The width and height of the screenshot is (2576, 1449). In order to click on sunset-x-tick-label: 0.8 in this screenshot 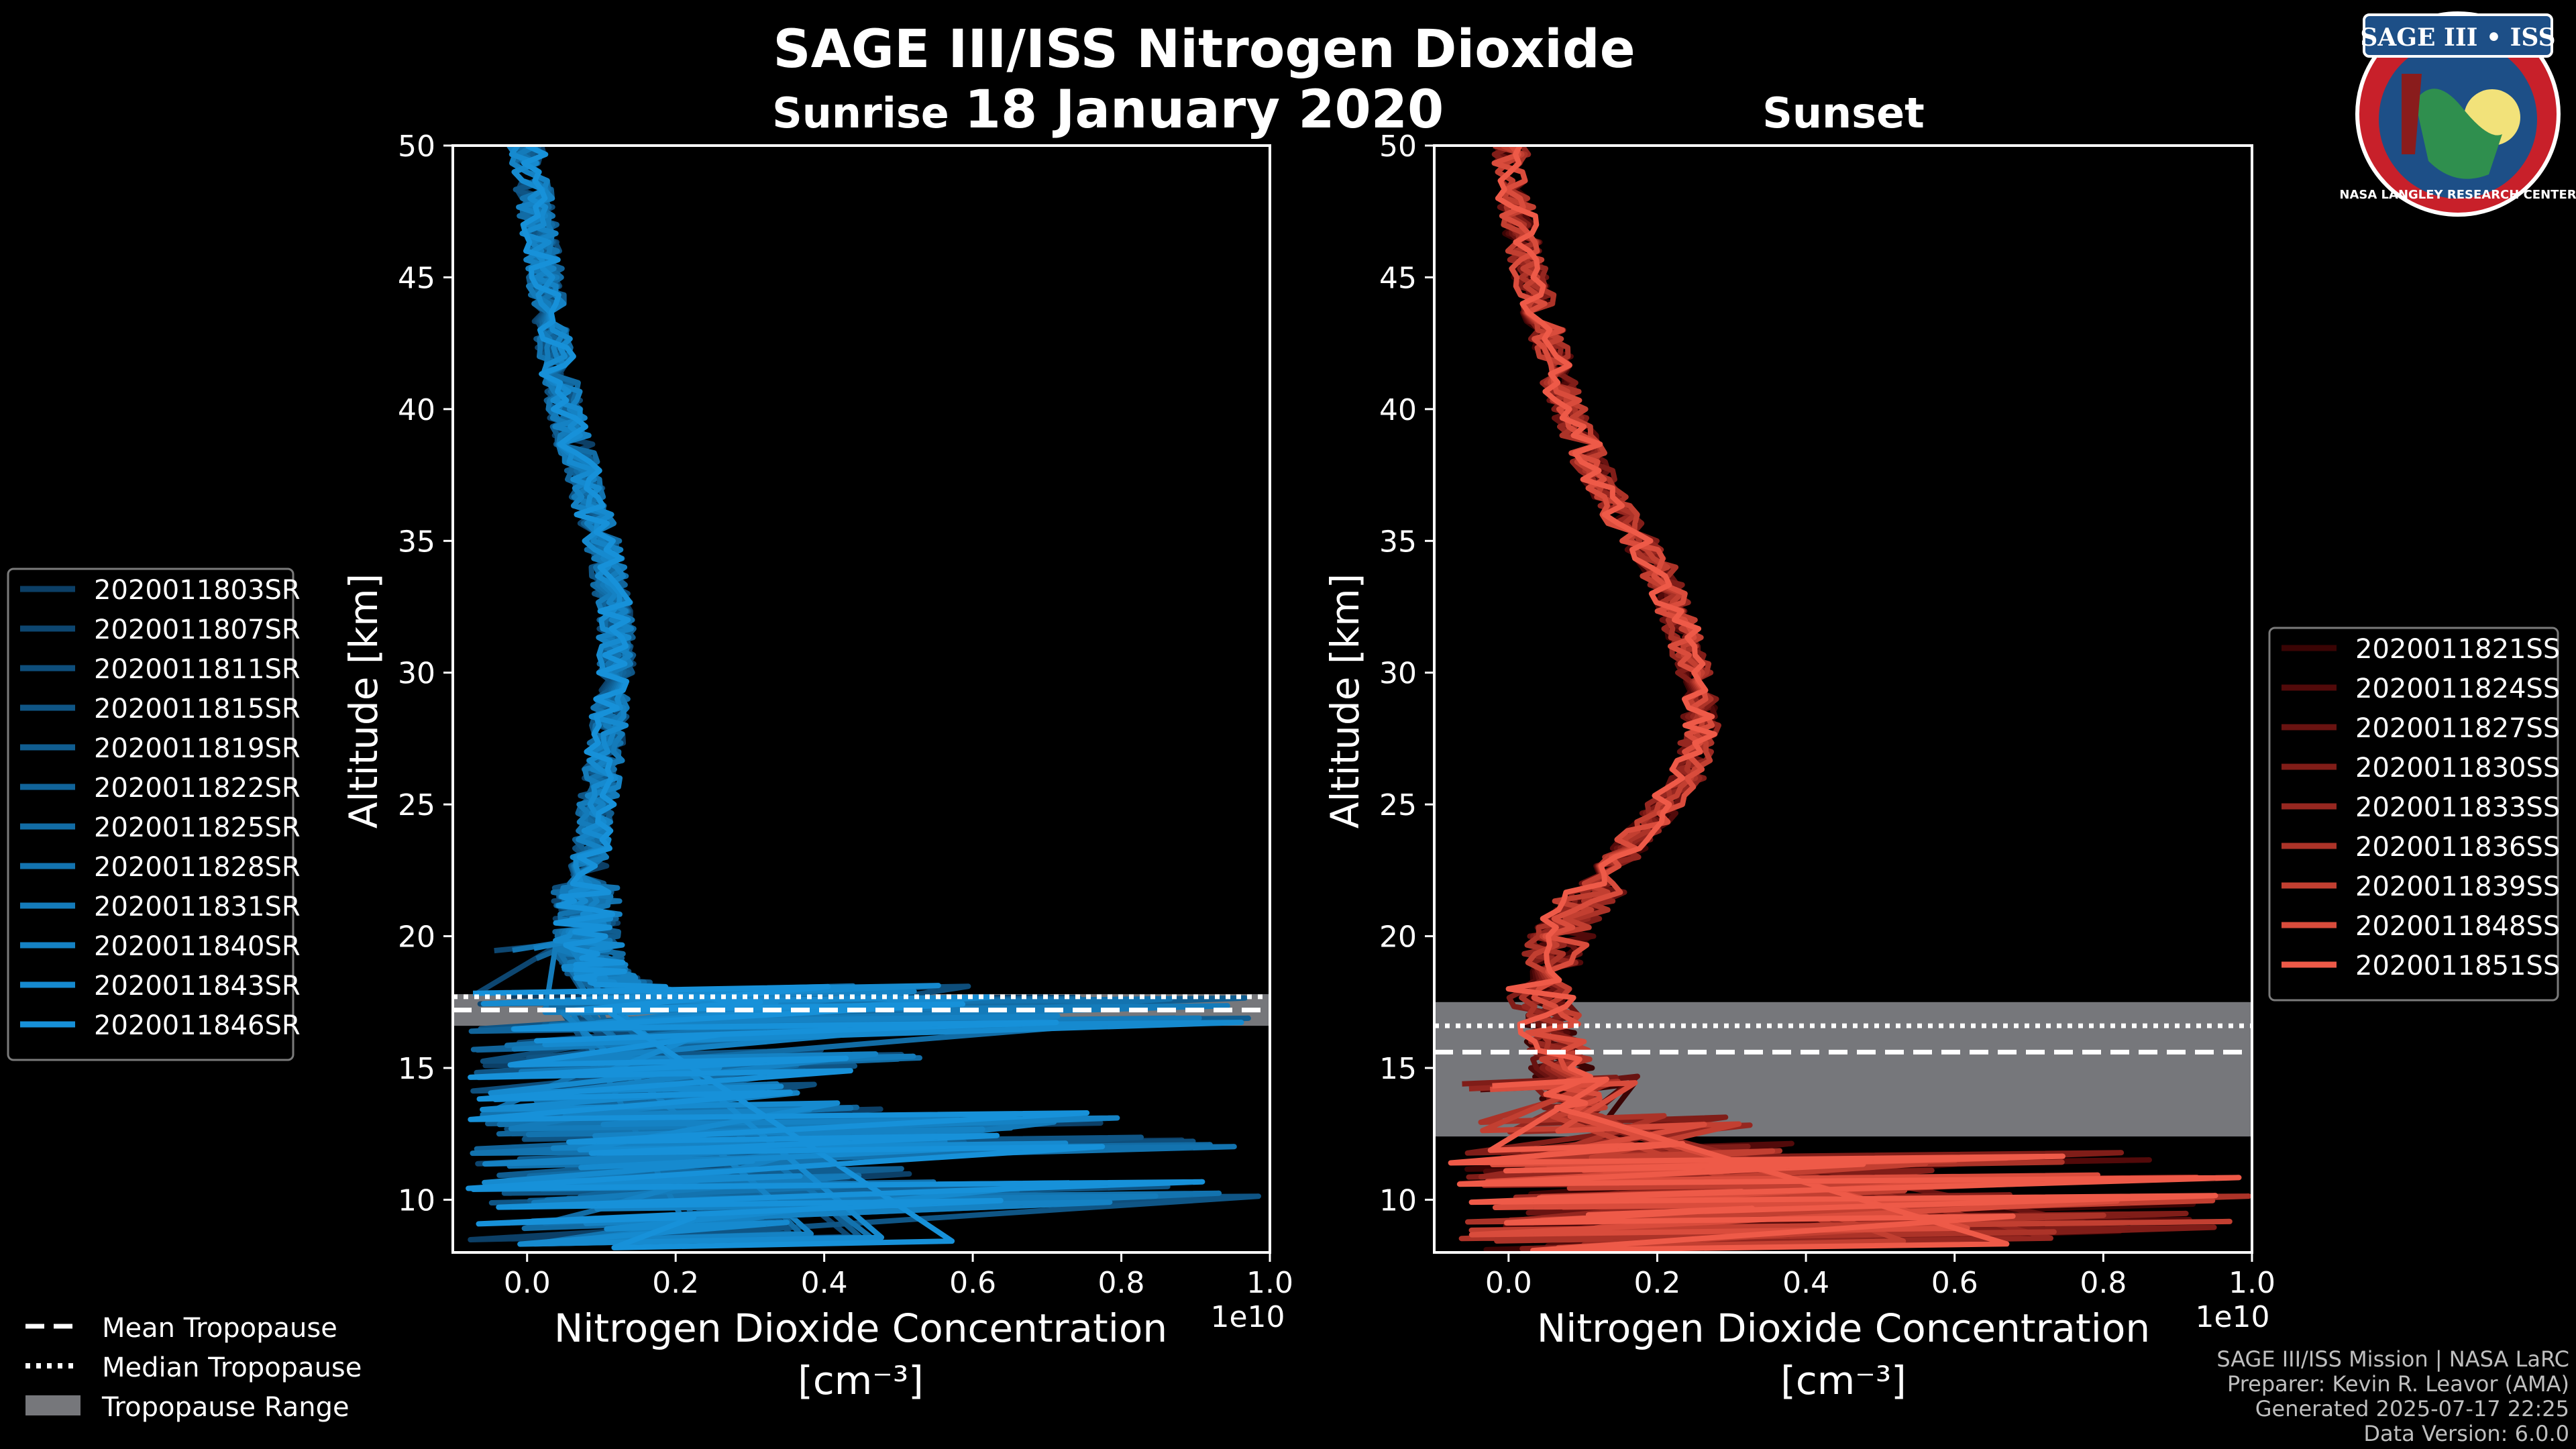, I will do `click(2103, 1283)`.